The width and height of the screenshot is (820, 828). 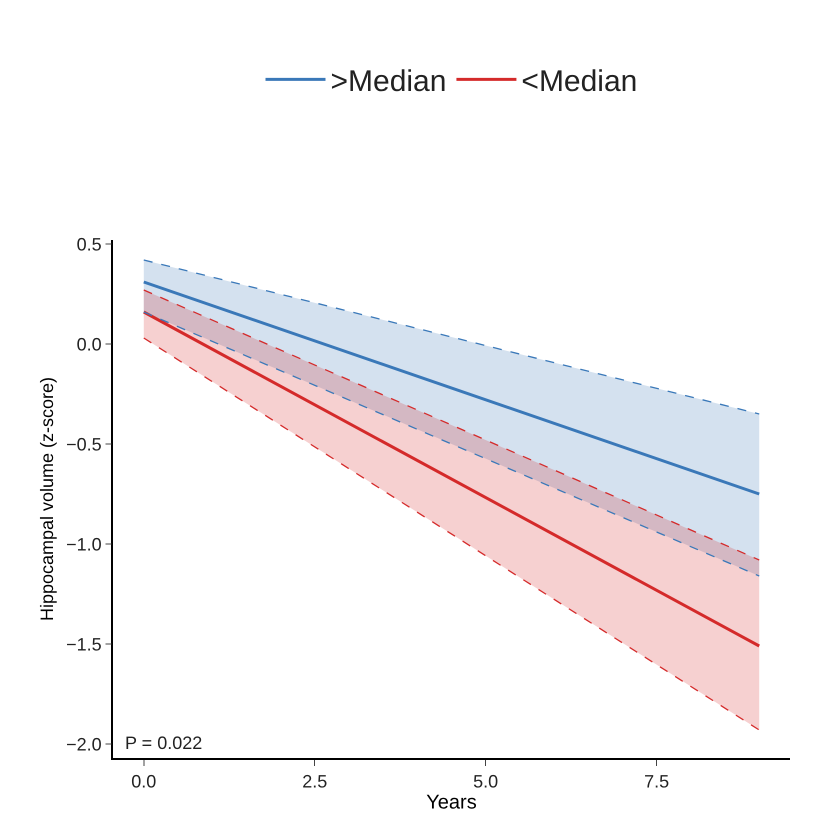 I want to click on annotation: P = 0.022, so click(x=163, y=743).